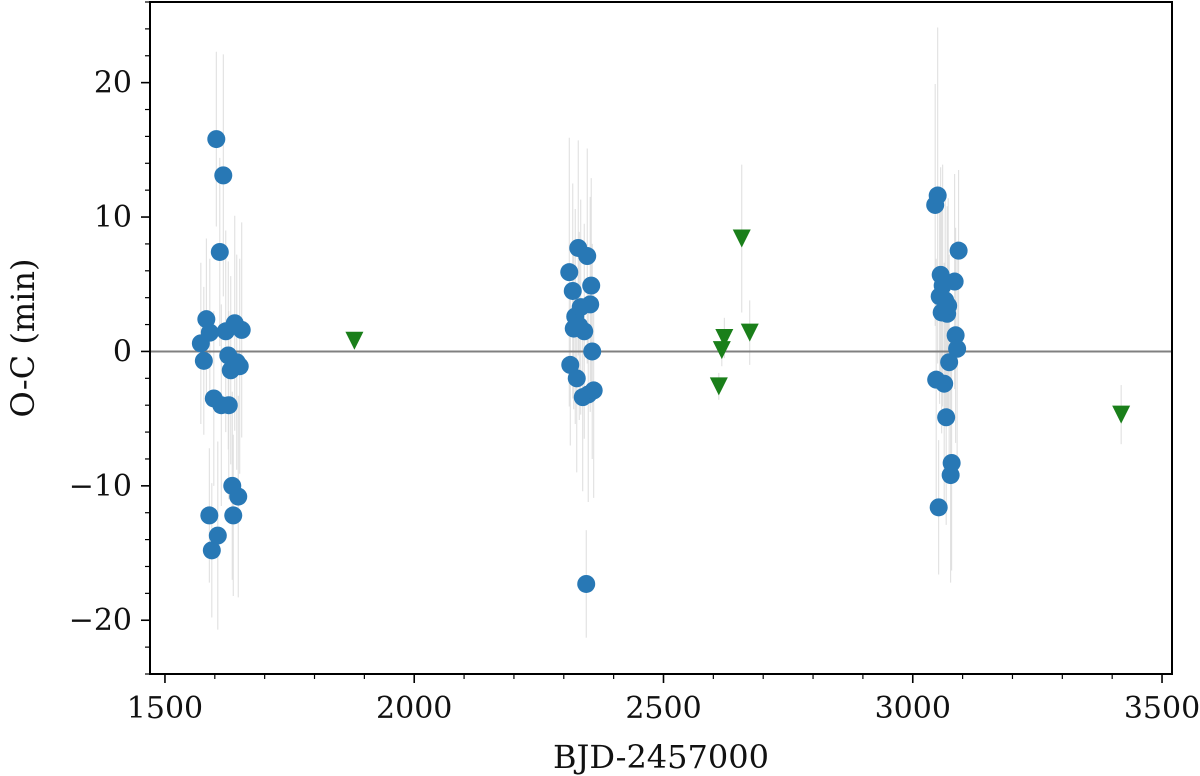 This screenshot has width=1200, height=776. What do you see at coordinates (23, 337) in the screenshot?
I see `y-axis-label: O-C (min)` at bounding box center [23, 337].